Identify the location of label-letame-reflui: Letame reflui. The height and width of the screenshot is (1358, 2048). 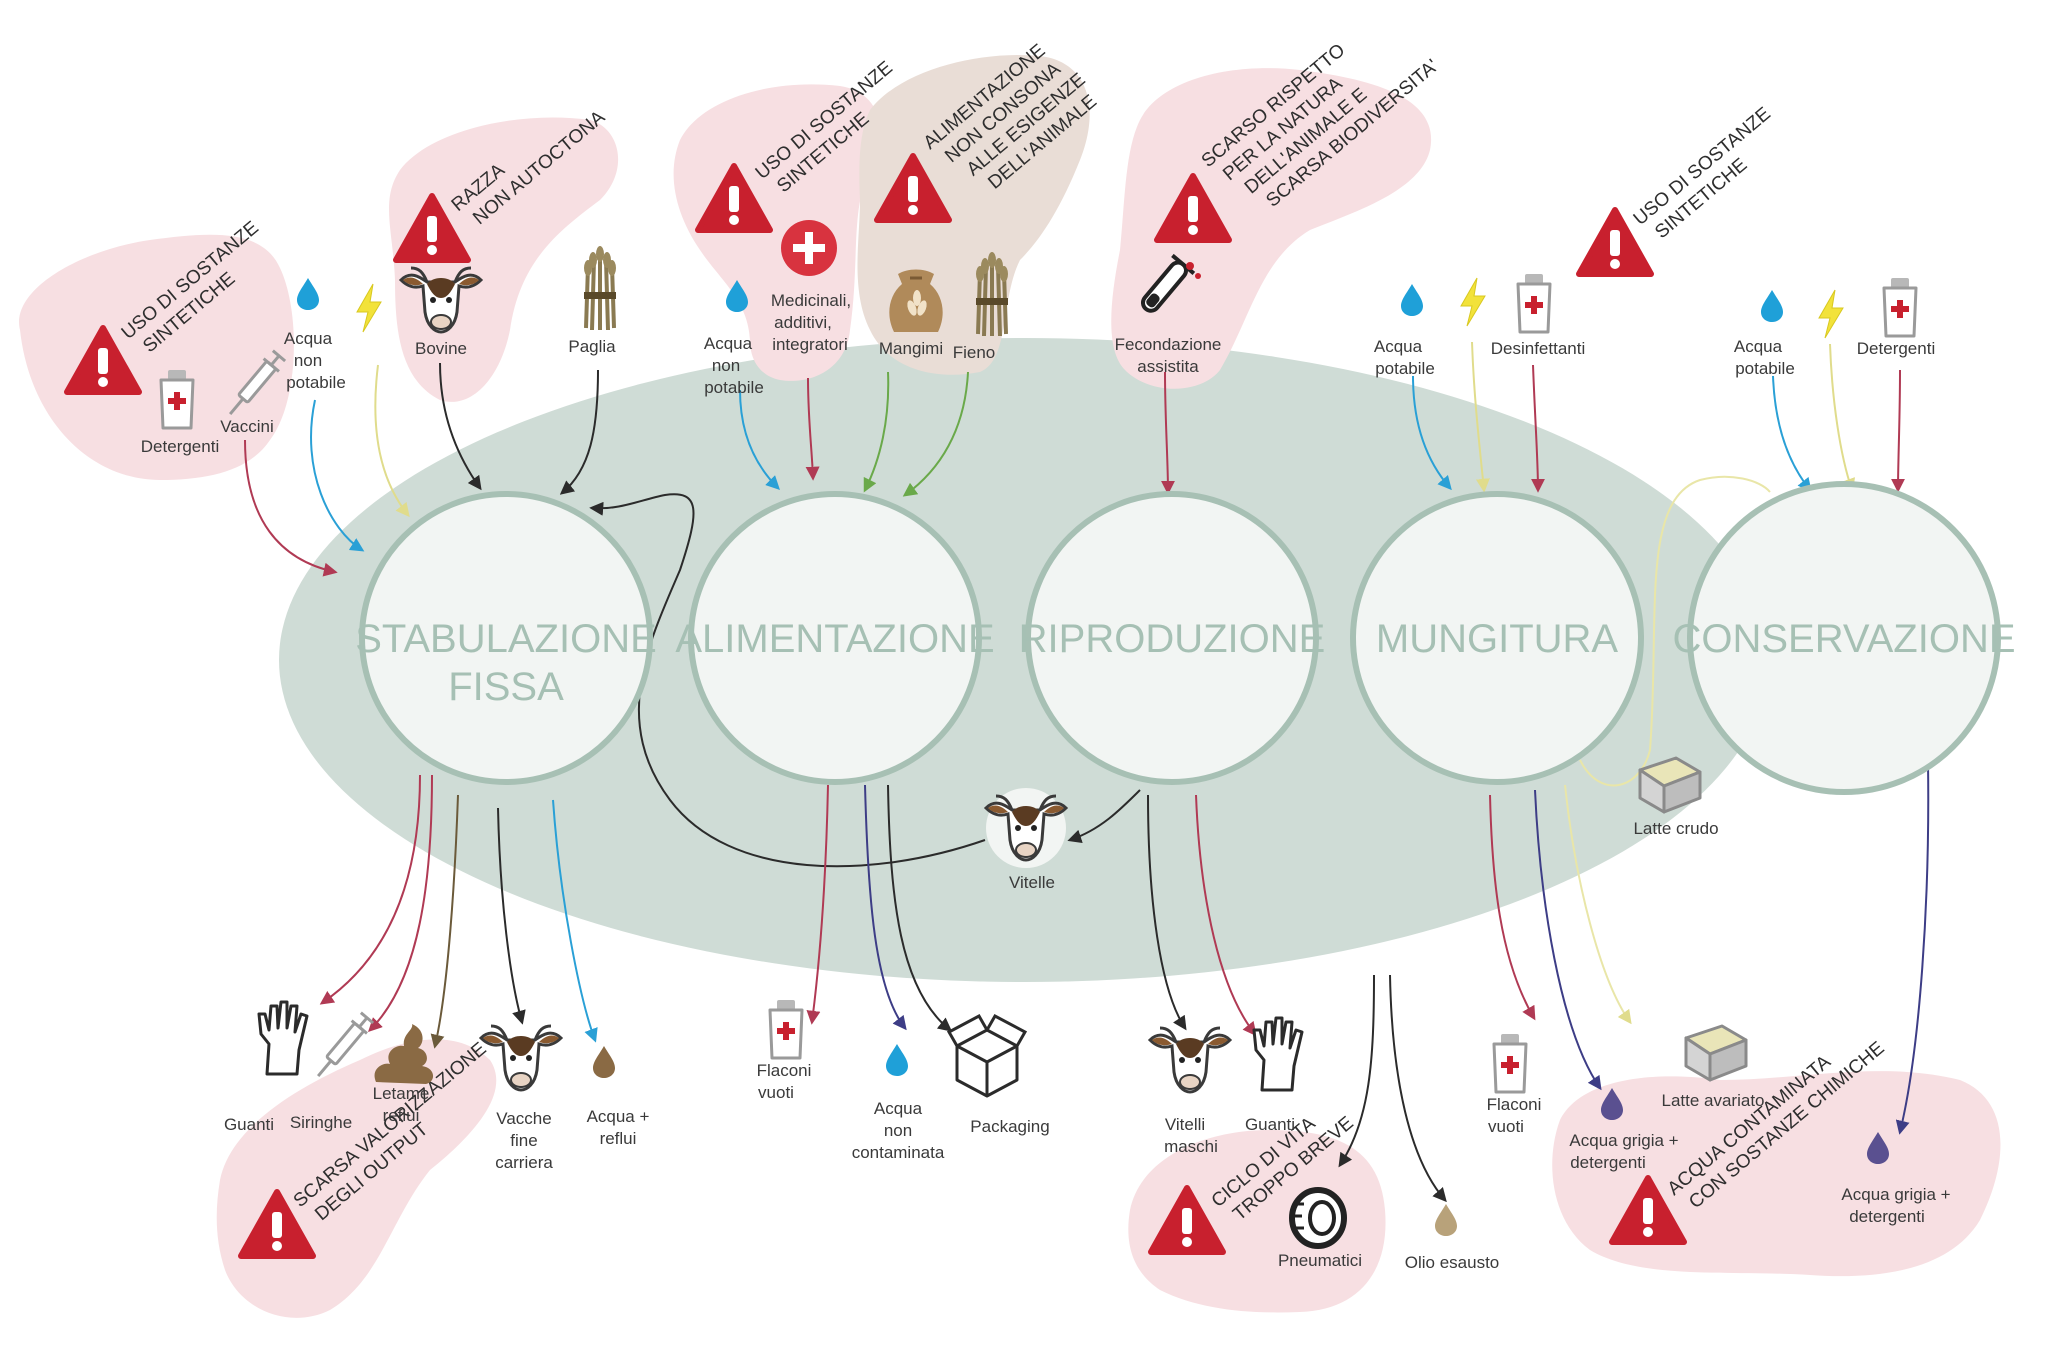
(401, 1104).